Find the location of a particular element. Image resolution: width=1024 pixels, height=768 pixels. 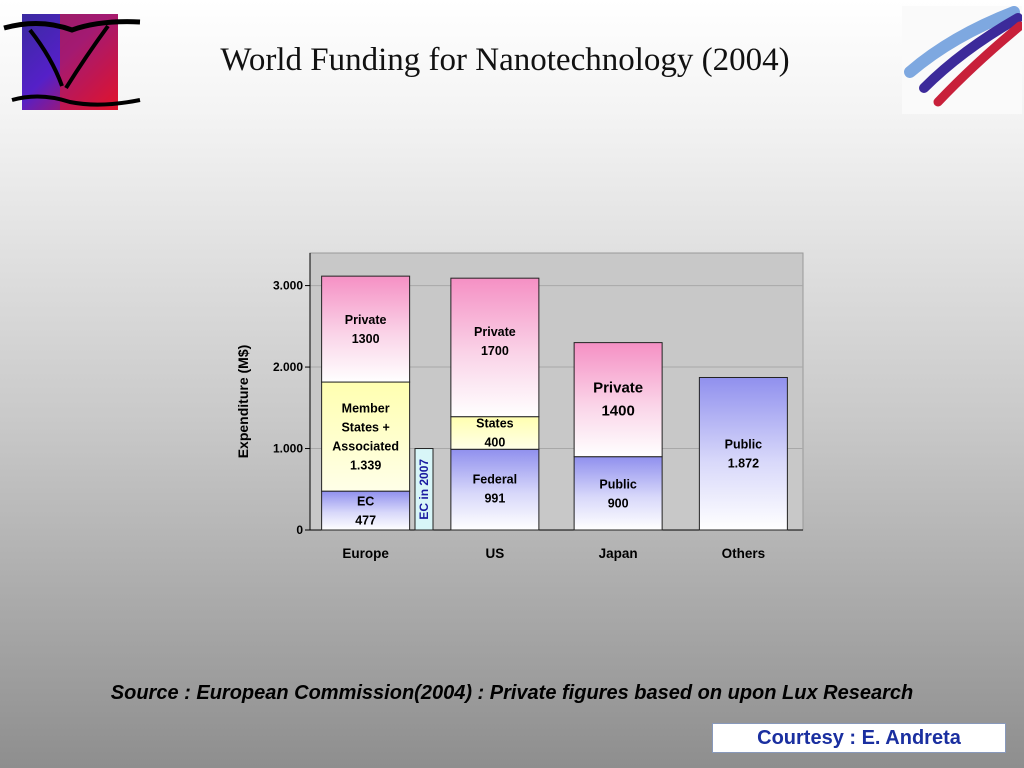

x-category-label: Japan is located at coordinates (618, 553).